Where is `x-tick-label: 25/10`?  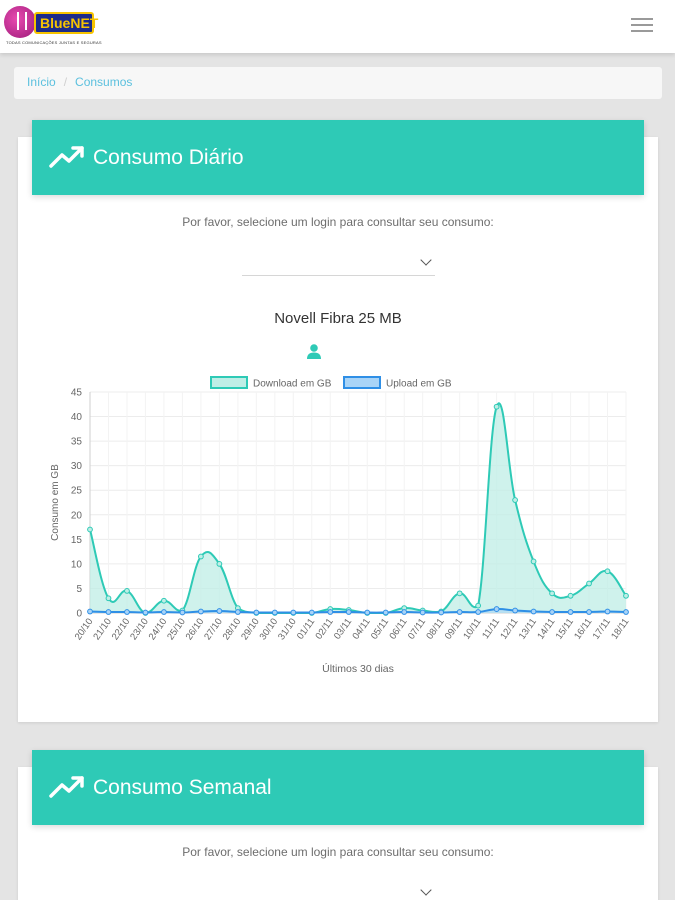 x-tick-label: 25/10 is located at coordinates (176, 629).